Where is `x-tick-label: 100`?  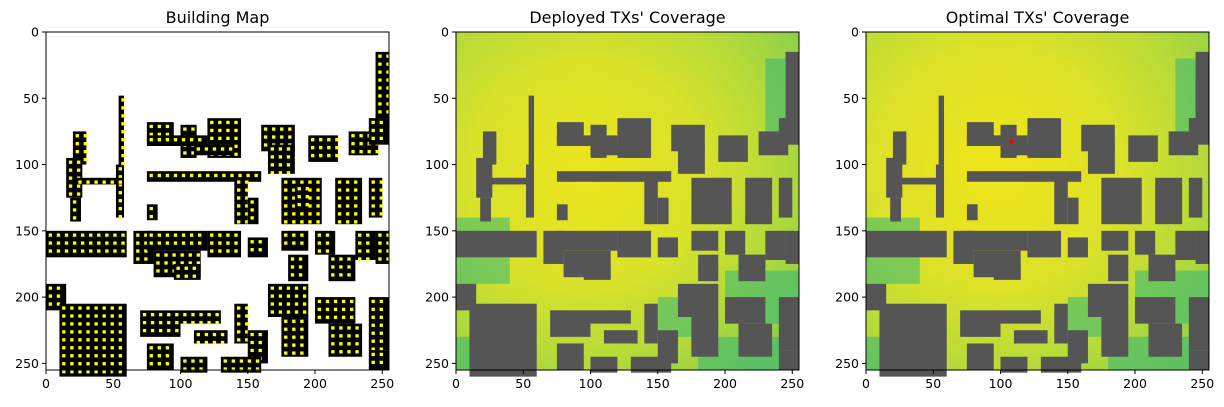 x-tick-label: 100 is located at coordinates (181, 383).